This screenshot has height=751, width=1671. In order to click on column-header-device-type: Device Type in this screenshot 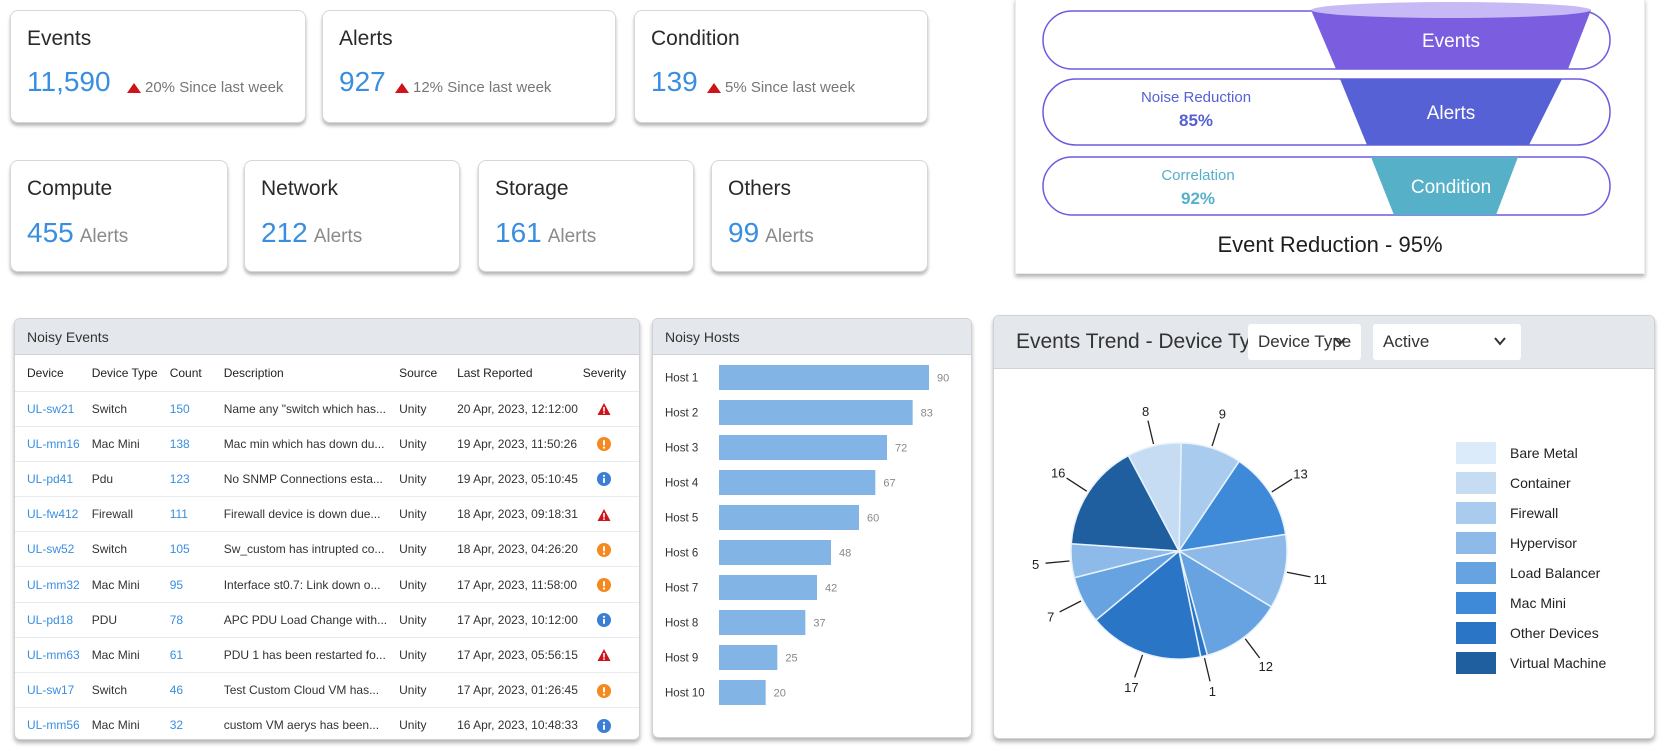, I will do `click(118, 373)`.